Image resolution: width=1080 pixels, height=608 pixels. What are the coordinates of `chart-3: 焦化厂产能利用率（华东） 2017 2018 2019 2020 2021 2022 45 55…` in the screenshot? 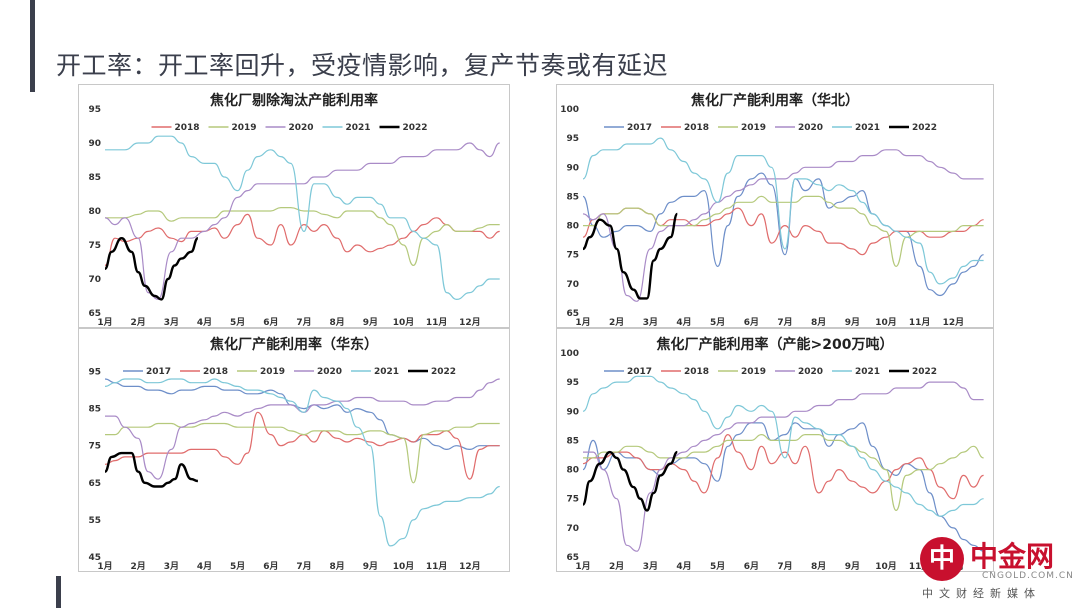 It's located at (294, 453).